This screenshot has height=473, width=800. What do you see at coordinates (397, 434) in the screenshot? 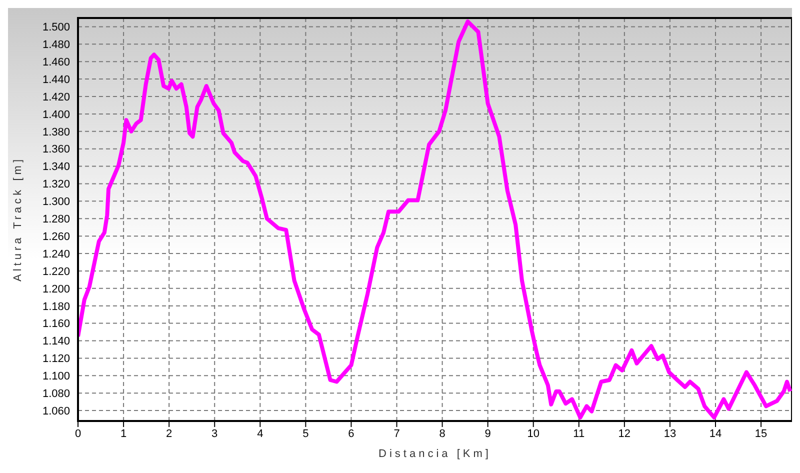
I see `x-tick-label: 7` at bounding box center [397, 434].